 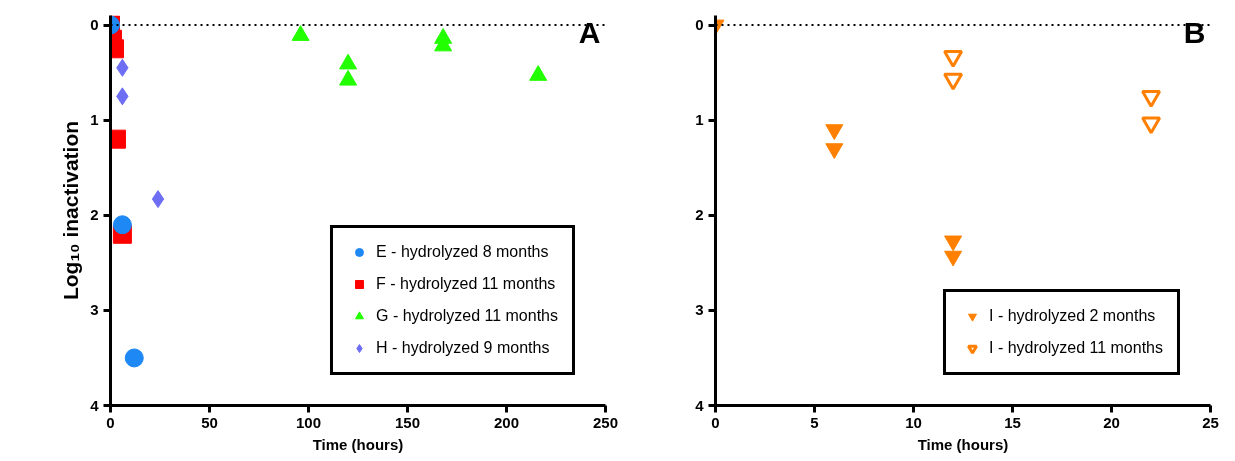 What do you see at coordinates (1194, 32) in the screenshot?
I see `annotation: B` at bounding box center [1194, 32].